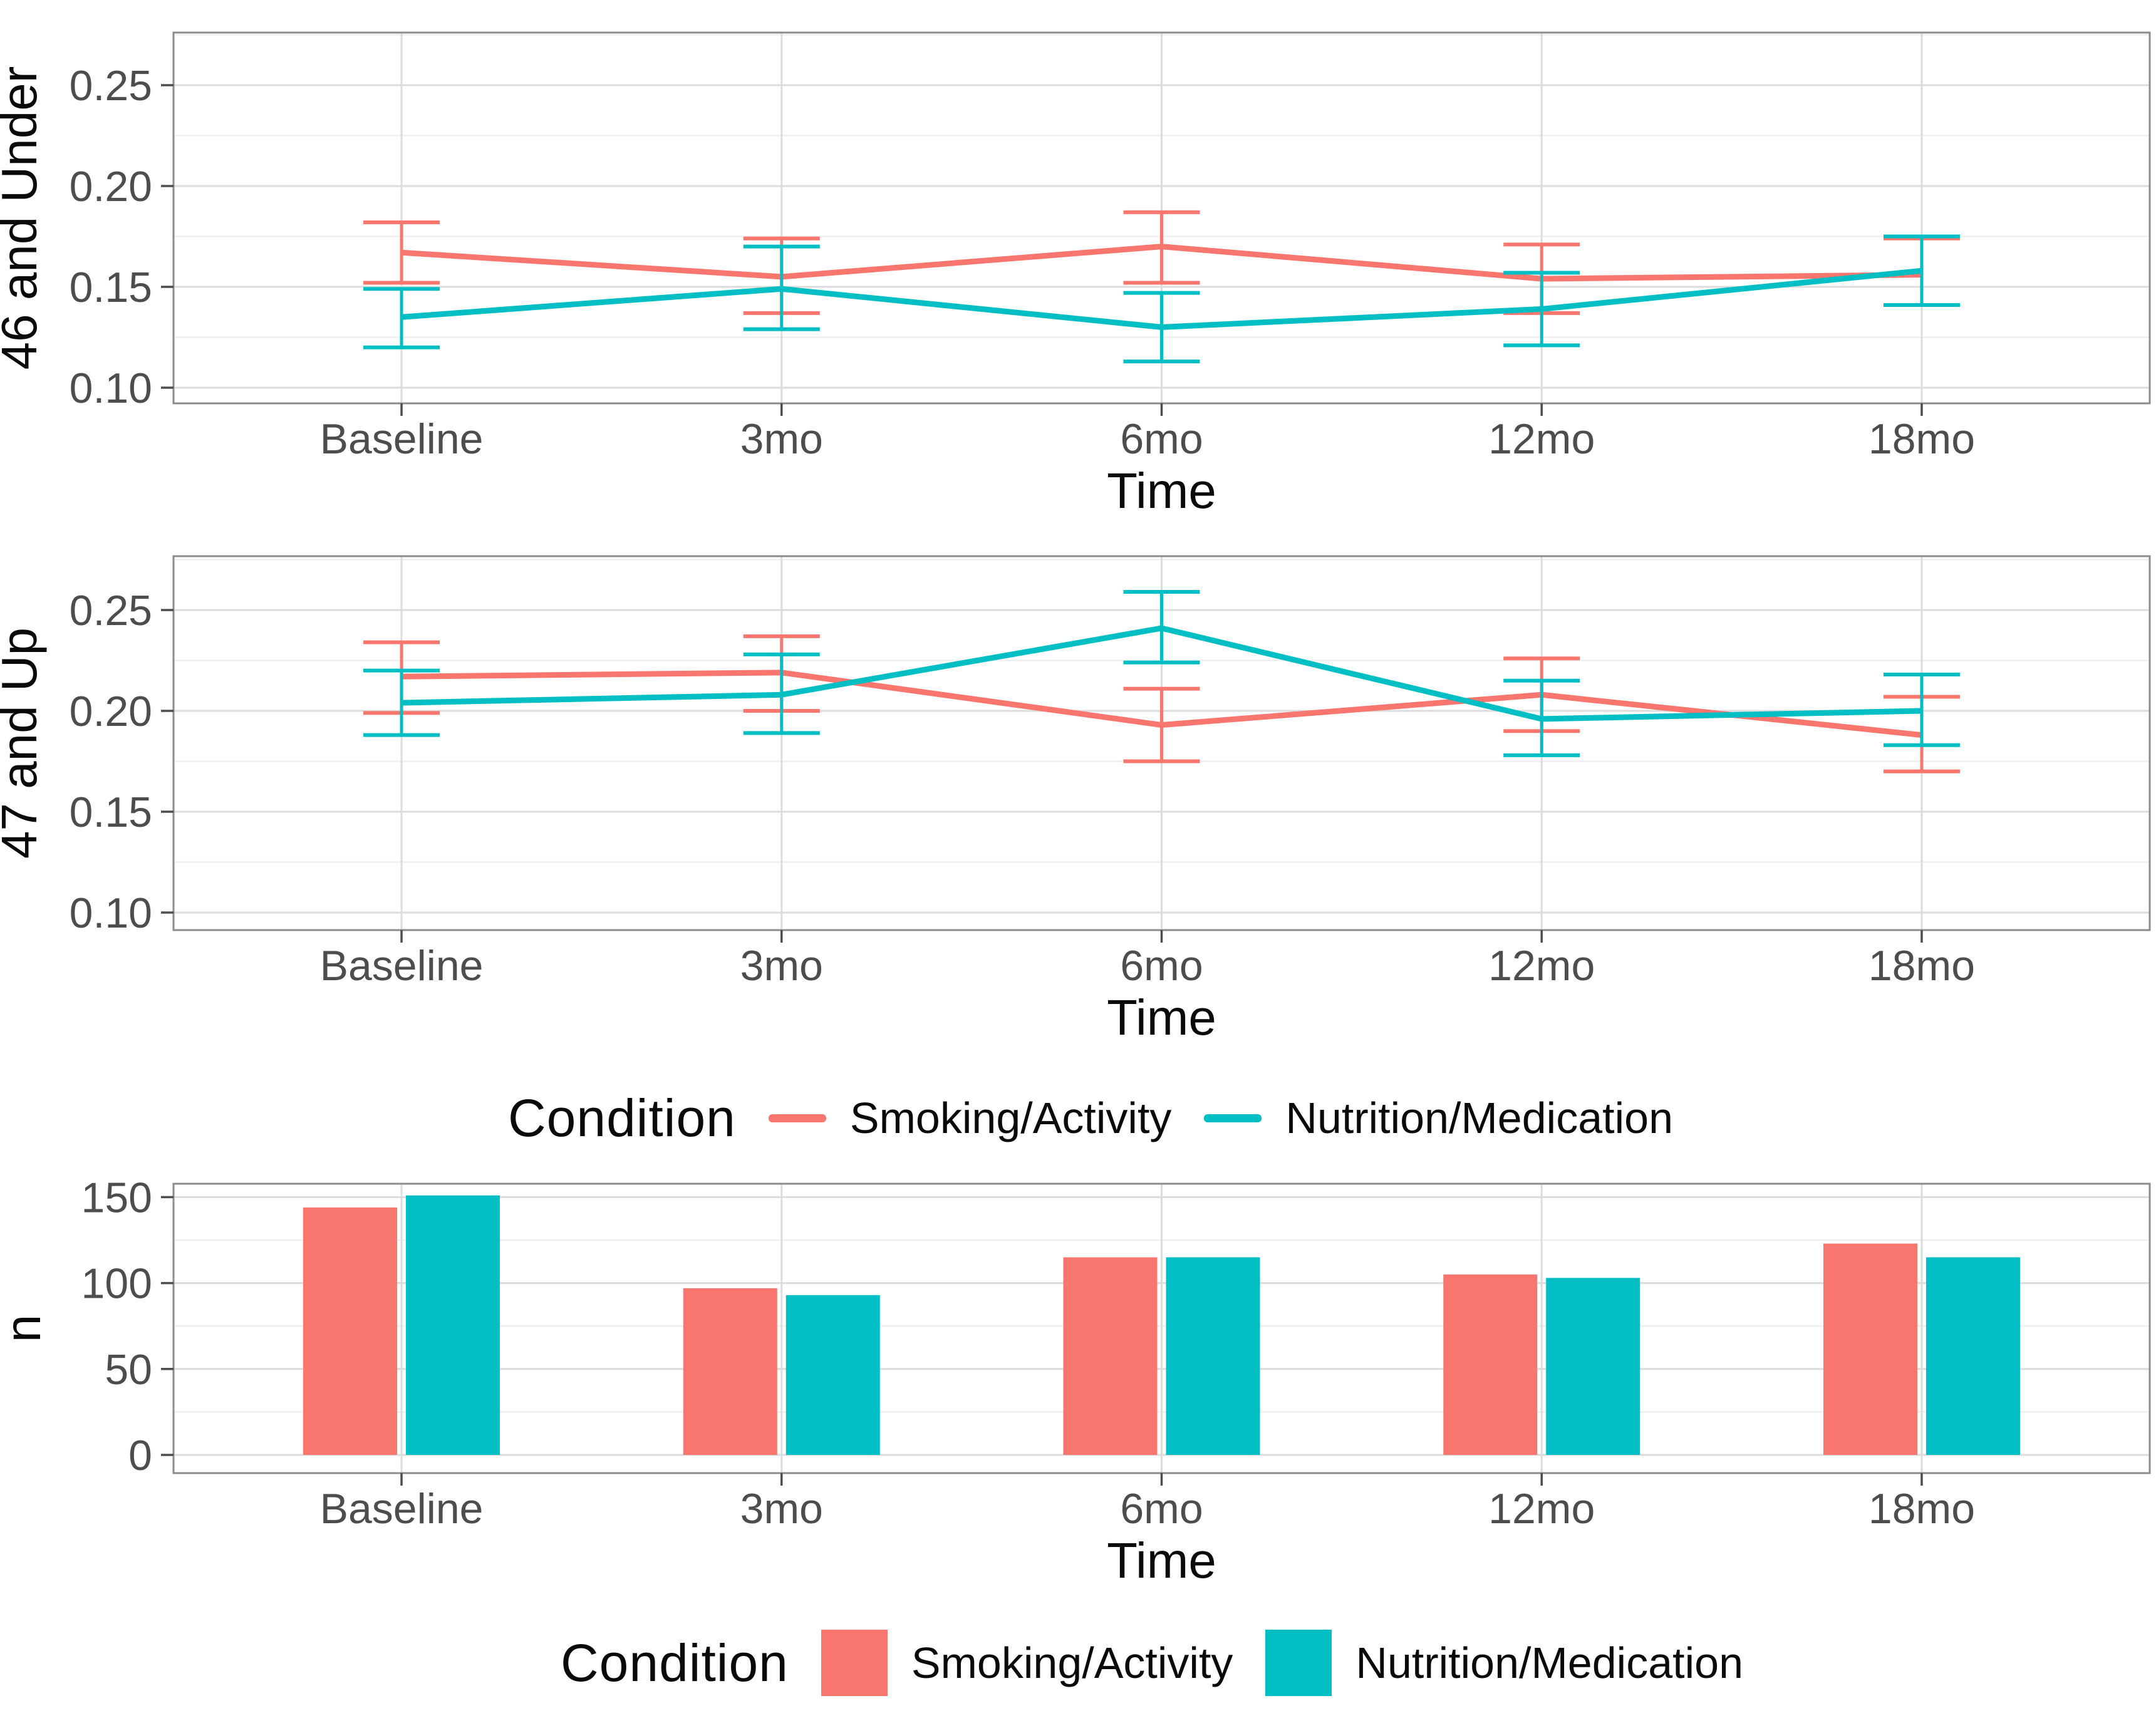 The image size is (2156, 1723). I want to click on y-tick-label: 50, so click(128, 1370).